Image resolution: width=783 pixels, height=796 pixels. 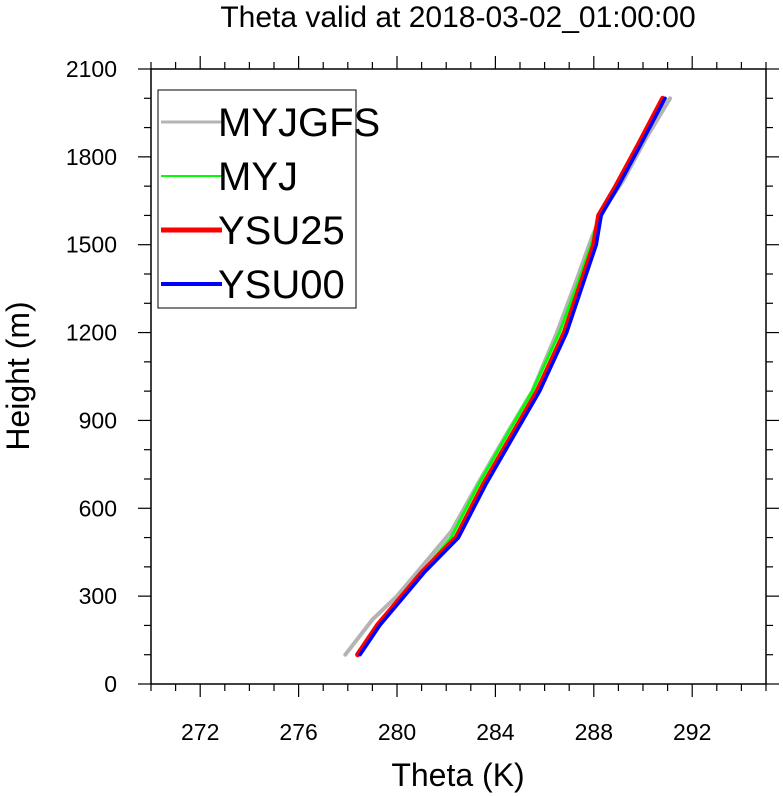 I want to click on x-tick-label: 272, so click(x=200, y=732).